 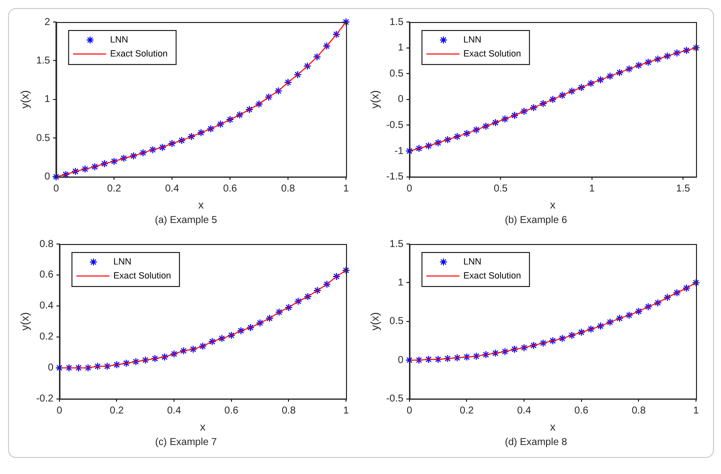 I want to click on y-tick-label: -0.5, so click(x=395, y=125).